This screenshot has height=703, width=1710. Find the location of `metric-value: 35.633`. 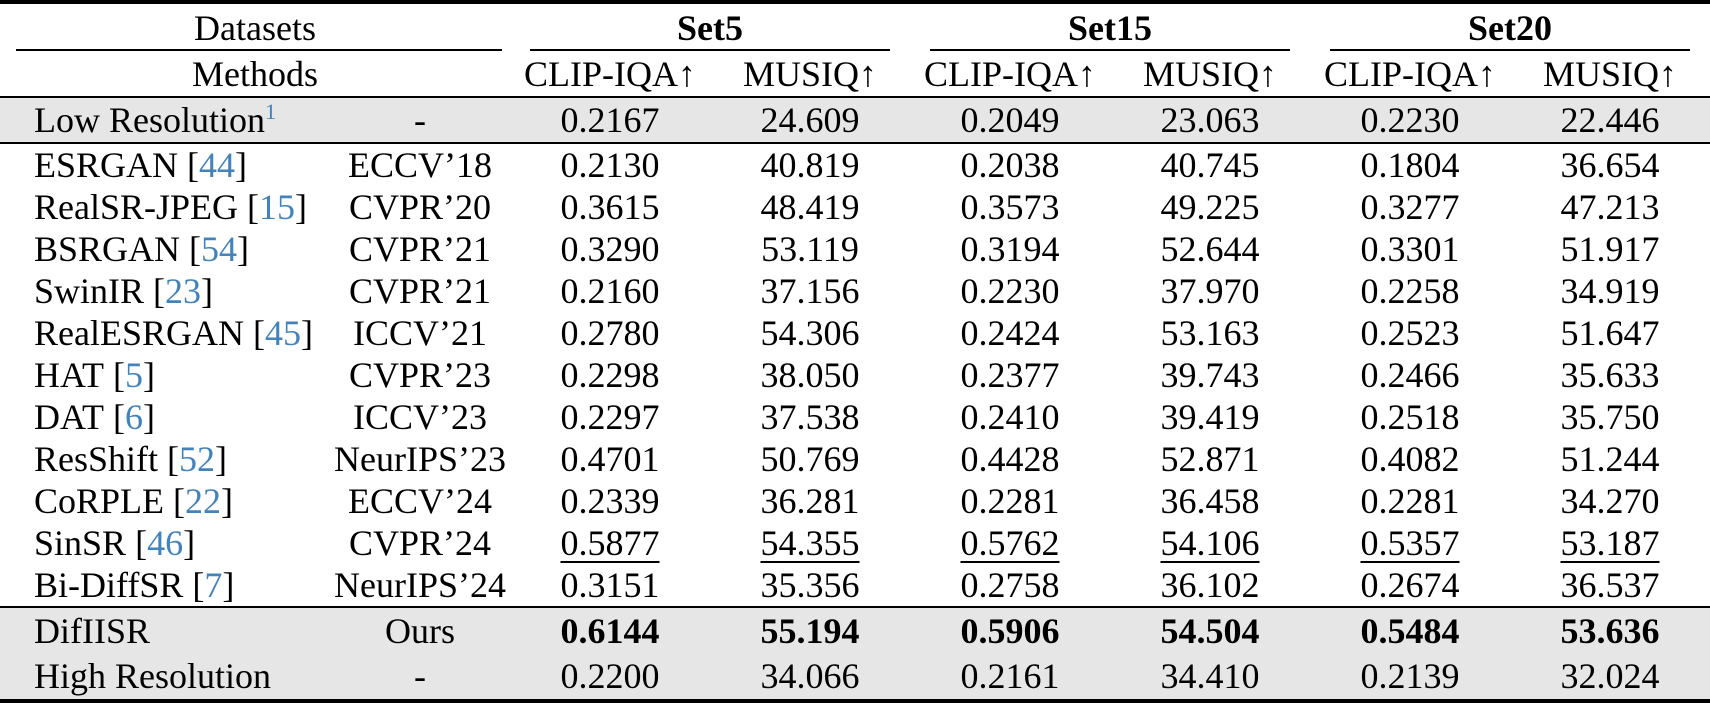

metric-value: 35.633 is located at coordinates (1610, 375).